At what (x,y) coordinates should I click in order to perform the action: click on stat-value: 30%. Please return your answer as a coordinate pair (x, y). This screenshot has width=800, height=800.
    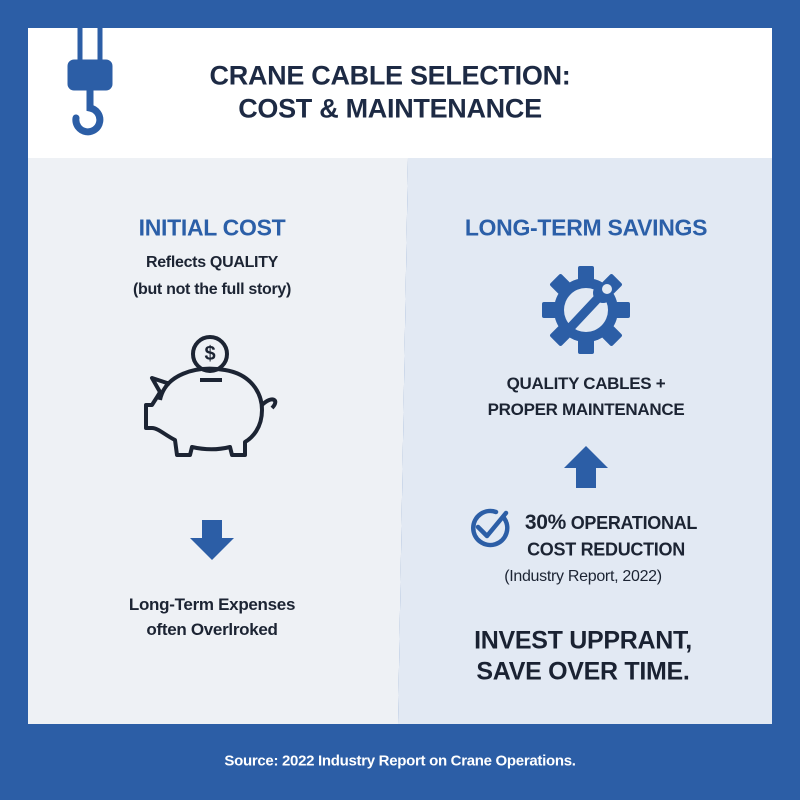
    Looking at the image, I should click on (545, 522).